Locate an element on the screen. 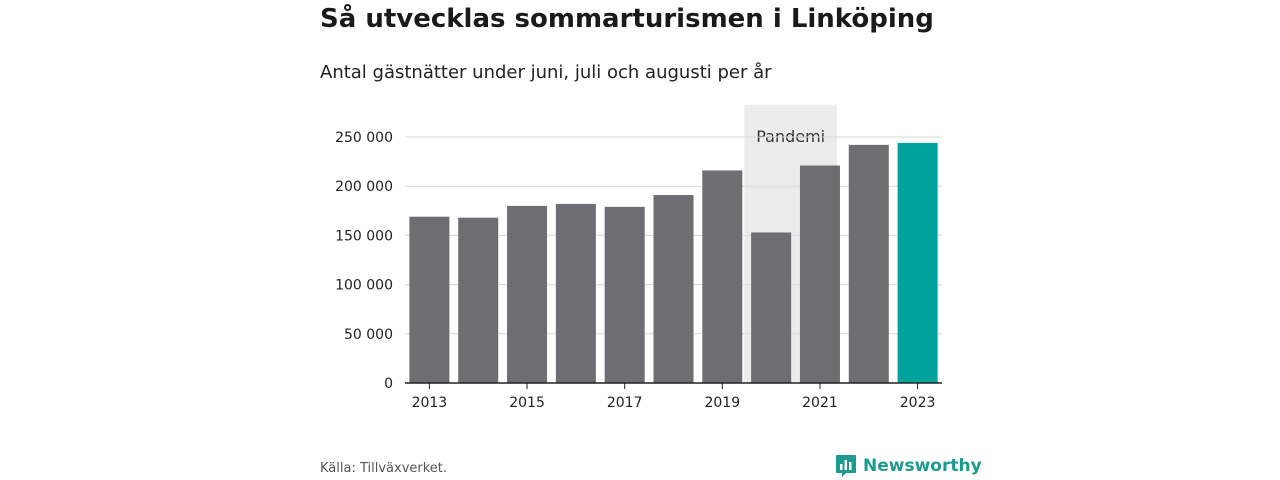 The image size is (1280, 480). bar-2014 is located at coordinates (478, 300).